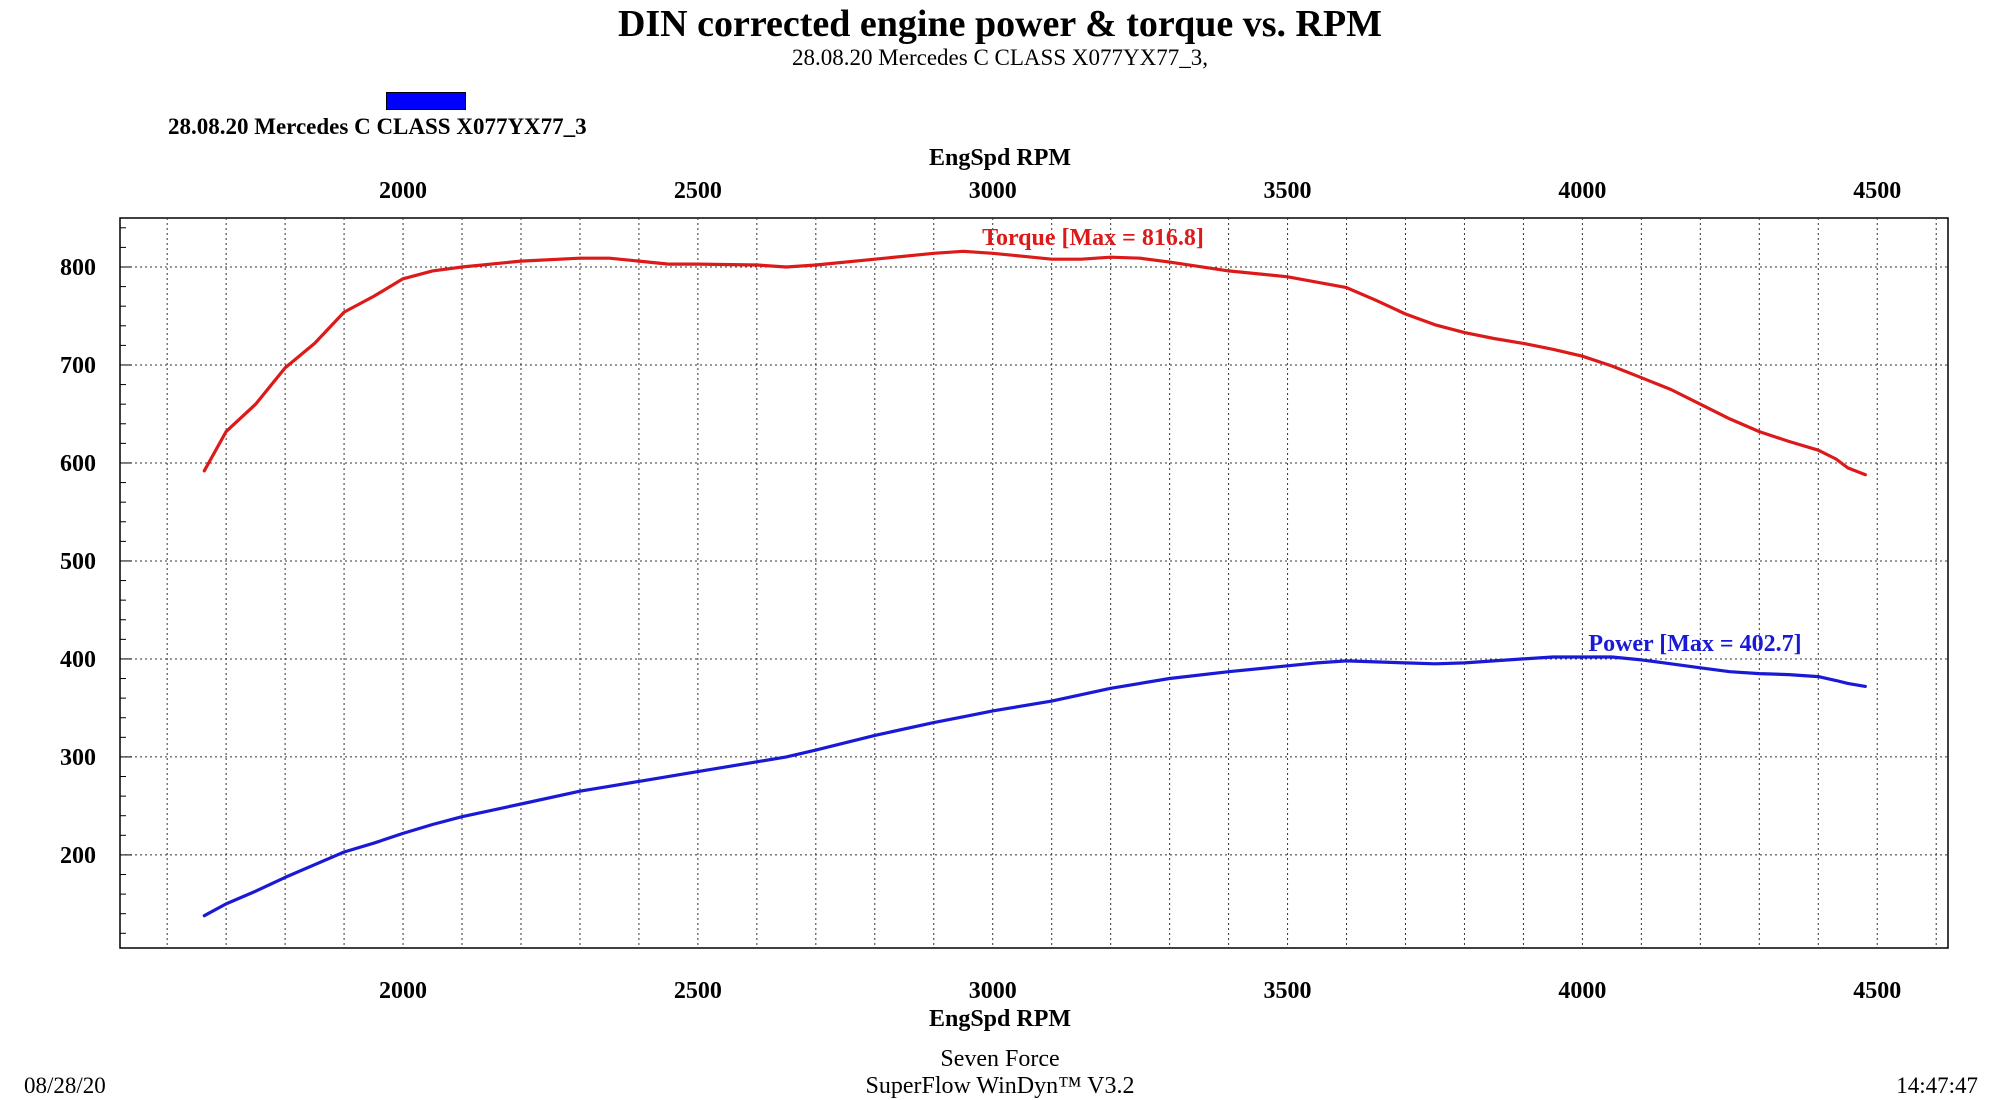 Image resolution: width=2000 pixels, height=1100 pixels. What do you see at coordinates (1694, 644) in the screenshot?
I see `power-max-annotation: Power [Max = 402.7]` at bounding box center [1694, 644].